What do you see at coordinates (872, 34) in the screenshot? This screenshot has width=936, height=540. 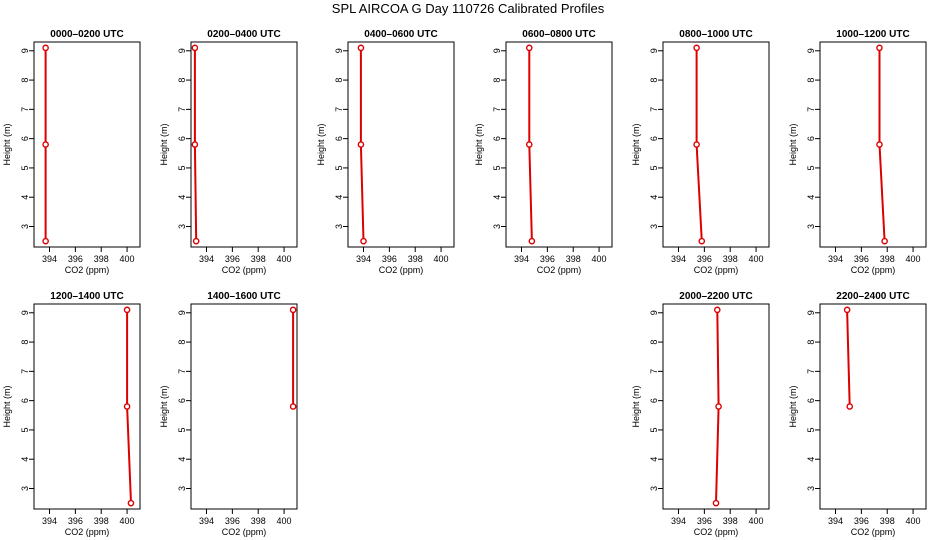 I see `panel-title: 1000–1200 UTC` at bounding box center [872, 34].